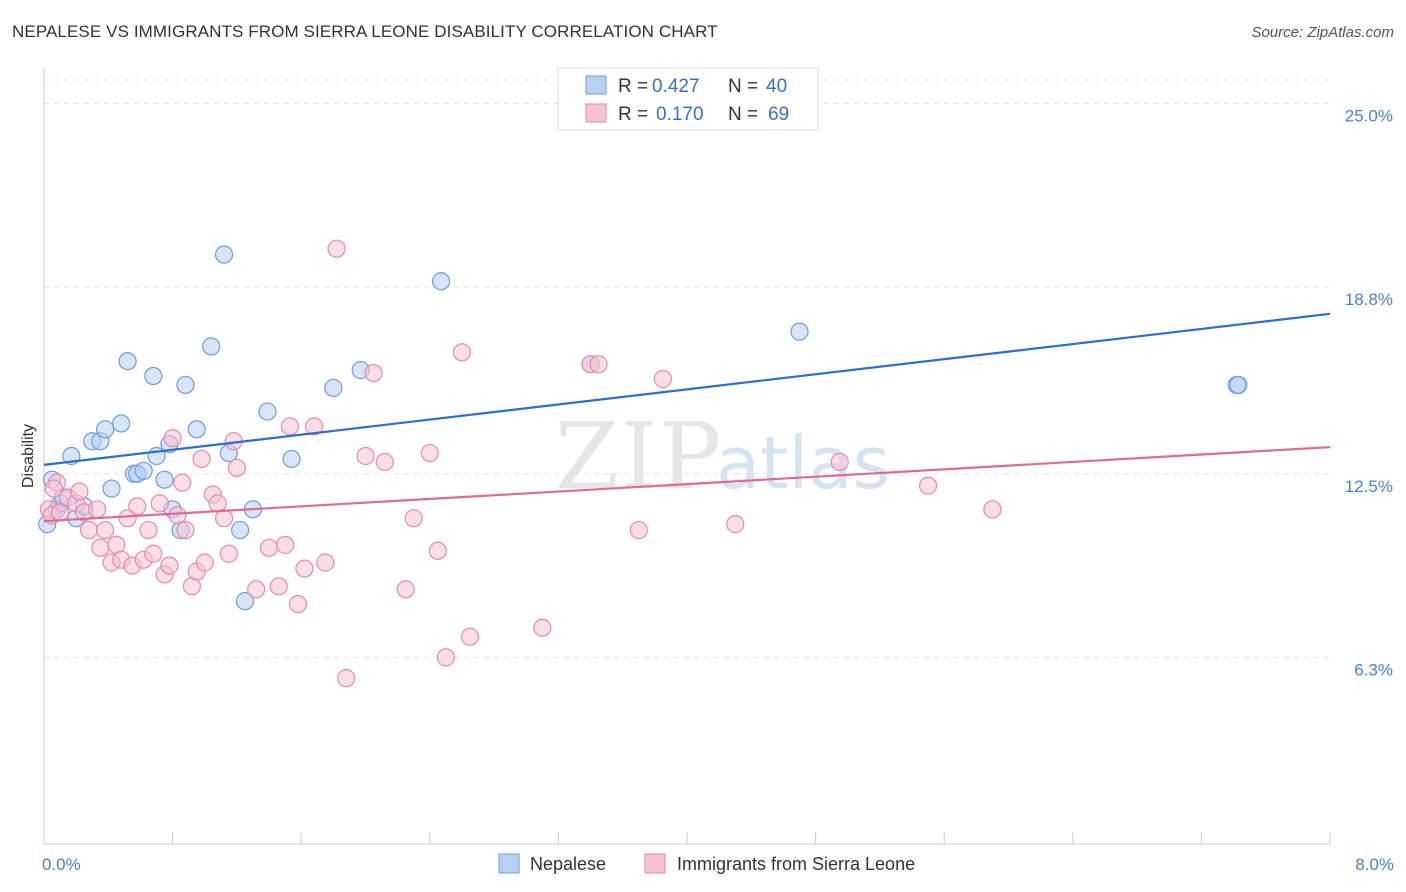 The image size is (1406, 892). What do you see at coordinates (1369, 393) in the screenshot?
I see `y-tick-labels: 25.0% 18.8% 12.5% 6.3%` at bounding box center [1369, 393].